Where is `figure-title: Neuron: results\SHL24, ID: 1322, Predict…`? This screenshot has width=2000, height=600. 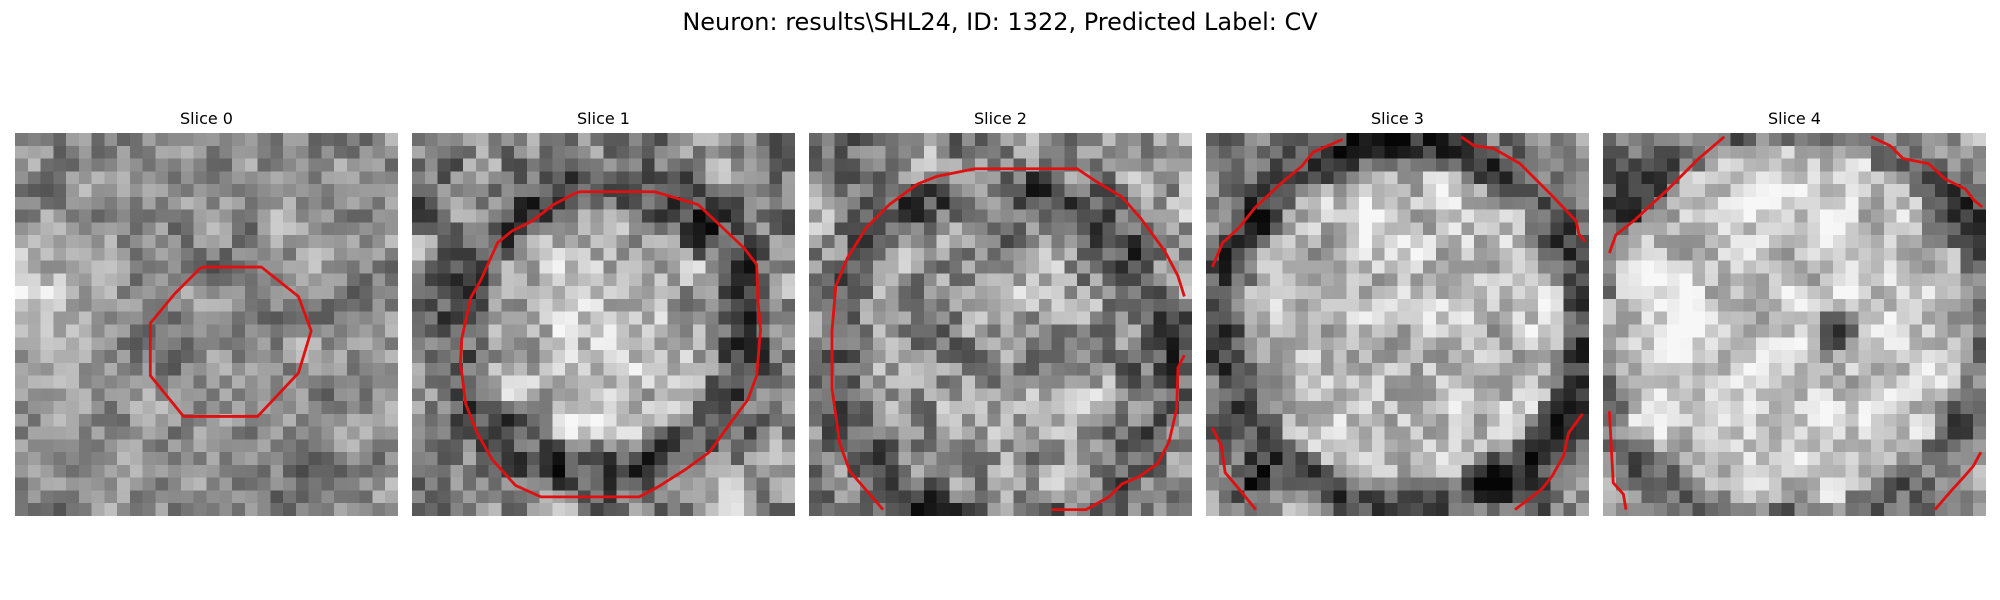 figure-title: Neuron: results\SHL24, ID: 1322, Predict… is located at coordinates (1000, 22).